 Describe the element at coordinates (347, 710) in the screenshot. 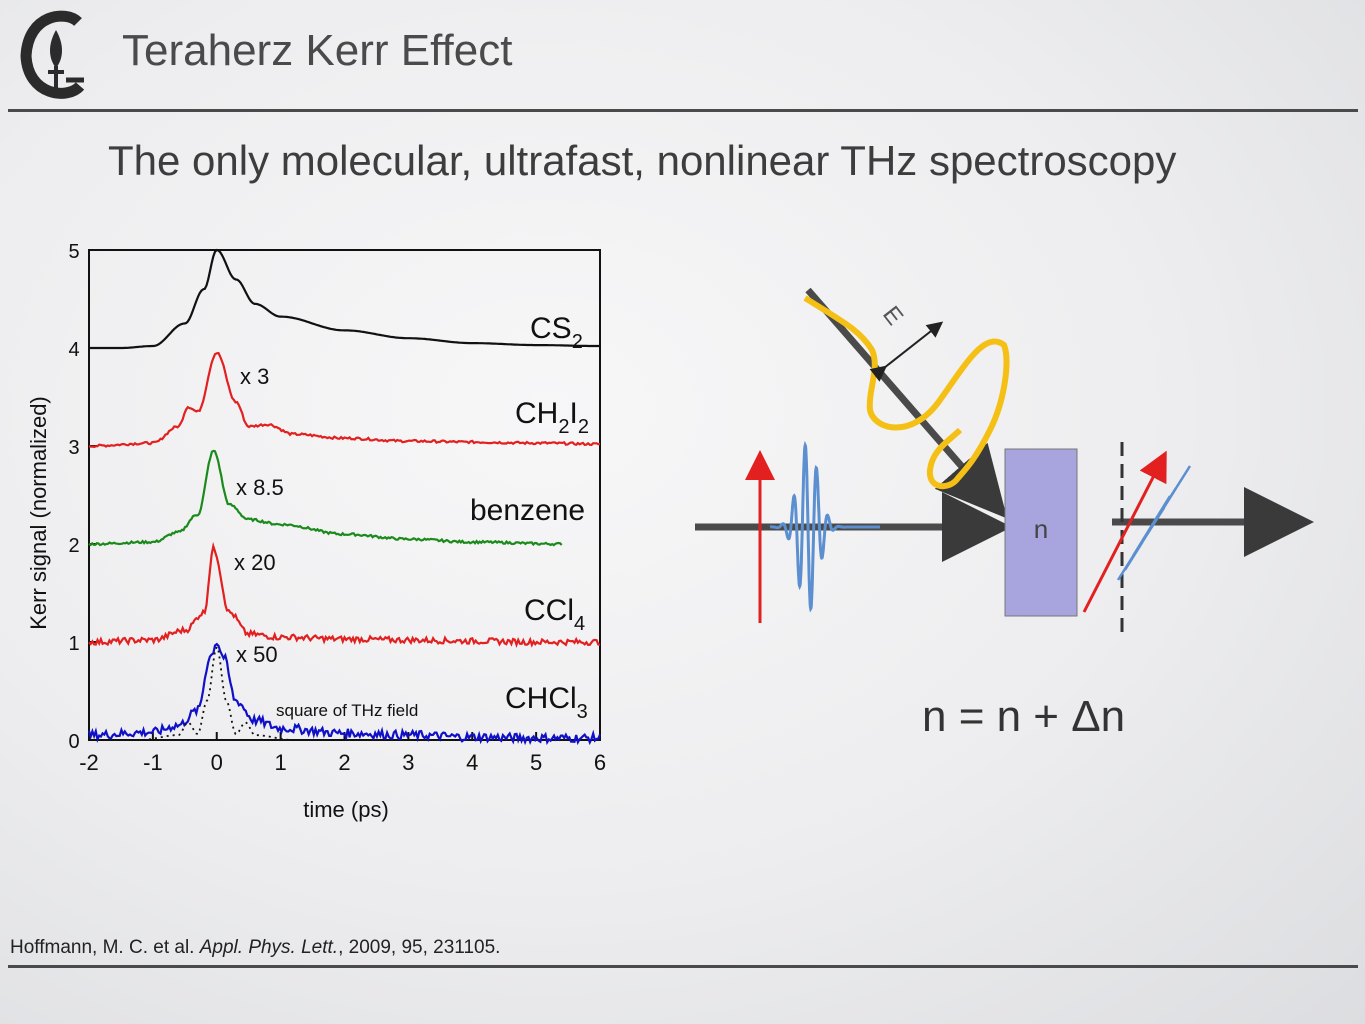

I see `annotation-square-thz: square of THz field` at that location.